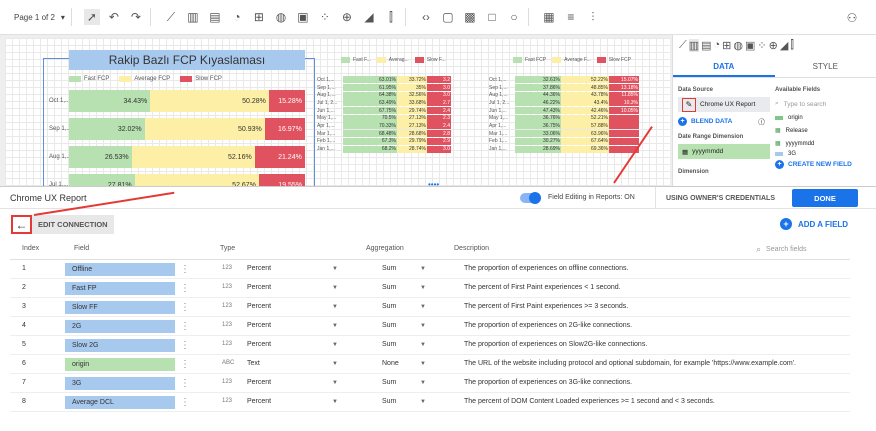 The height and width of the screenshot is (431, 876). Describe the element at coordinates (187, 60) in the screenshot. I see `chart-title: Rakip Bazlı FCP Kıyaslaması` at that location.